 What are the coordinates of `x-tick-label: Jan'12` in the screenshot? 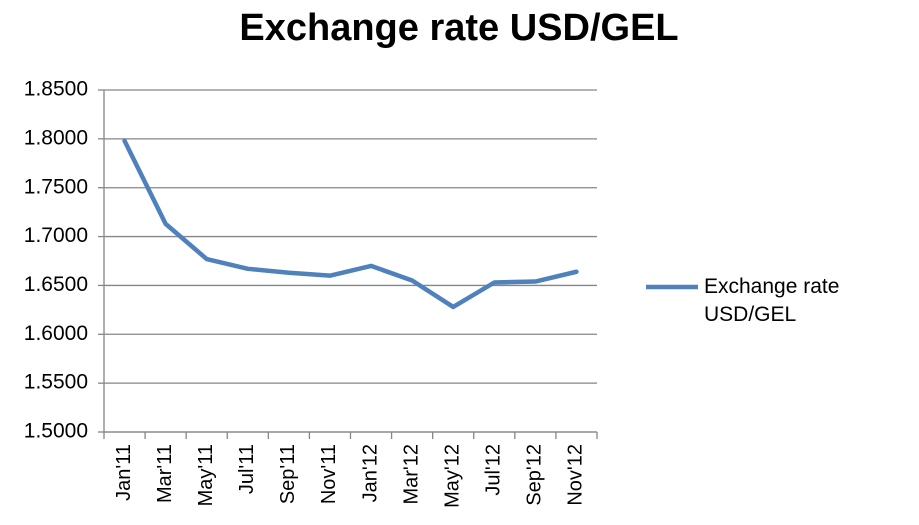 It's located at (370, 473).